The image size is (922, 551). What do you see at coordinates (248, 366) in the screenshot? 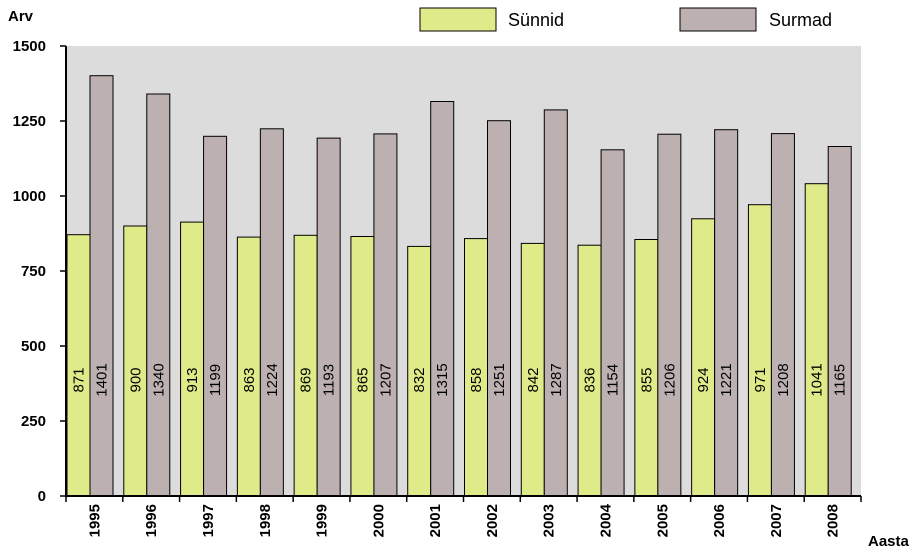
I see `bar-sunnid-1998` at bounding box center [248, 366].